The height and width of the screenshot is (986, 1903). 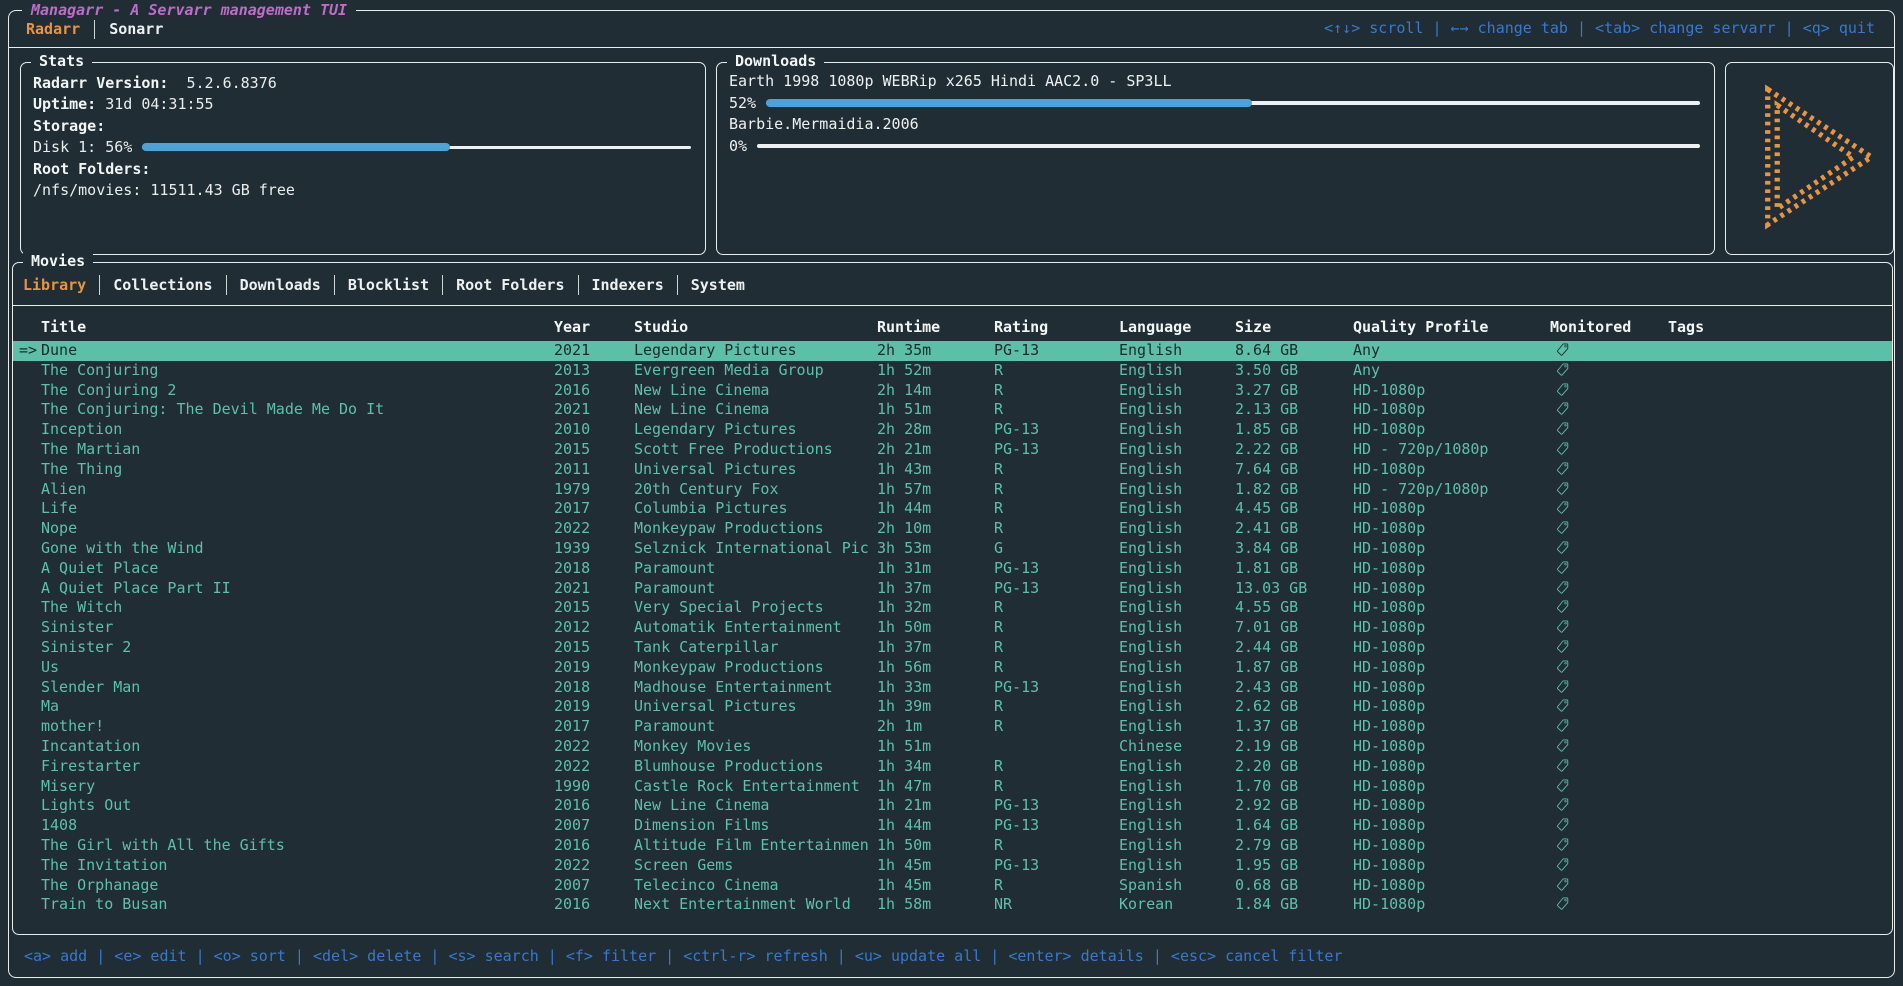 I want to click on cell-studio: Castle Rock Entertainment, so click(x=747, y=785).